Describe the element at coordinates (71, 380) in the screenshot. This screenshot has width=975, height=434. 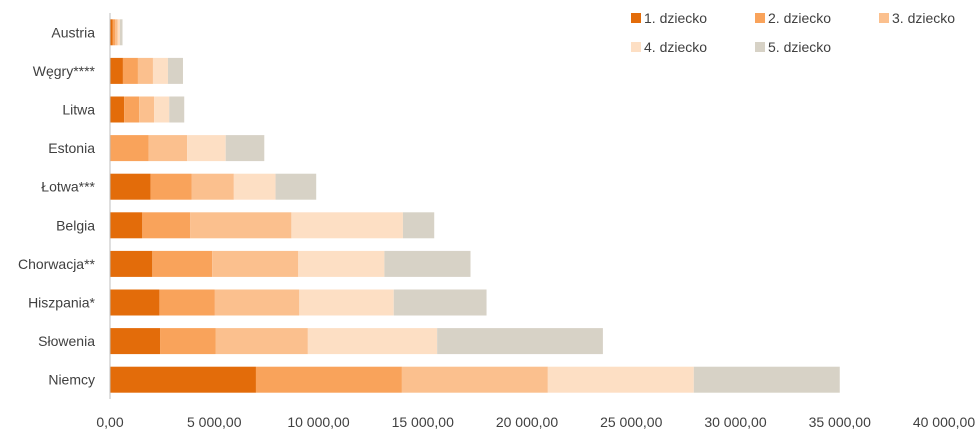
I see `y-tick-label: Niemcy` at that location.